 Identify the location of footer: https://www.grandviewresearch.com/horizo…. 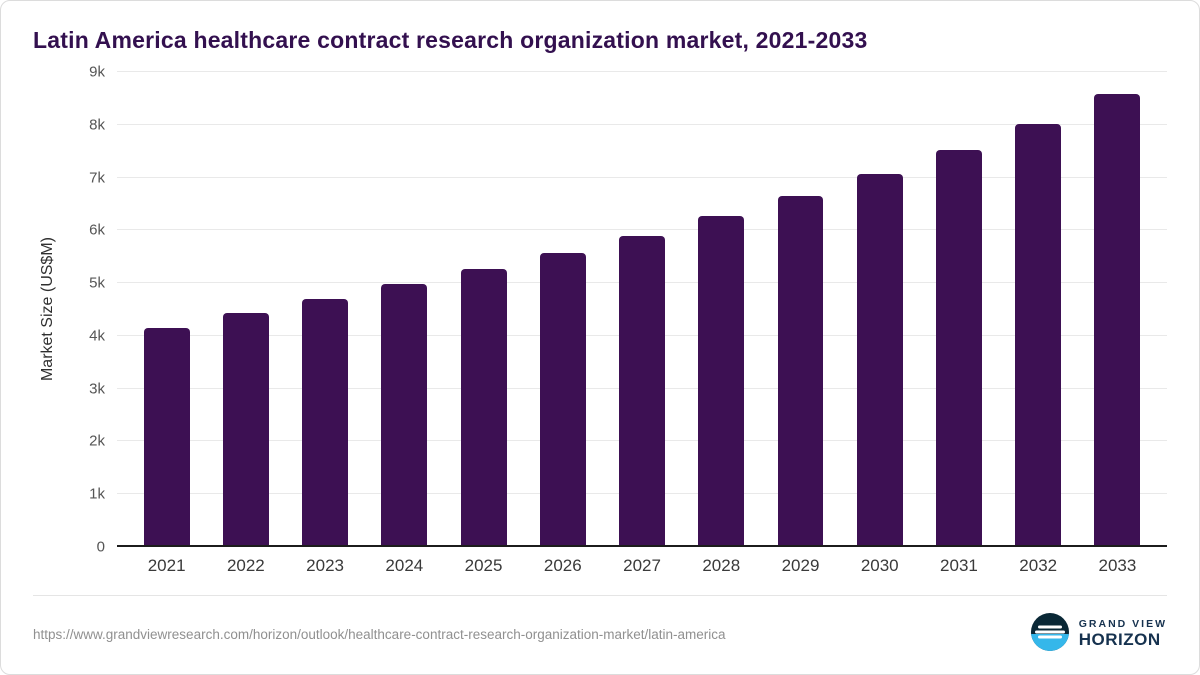
(600, 627).